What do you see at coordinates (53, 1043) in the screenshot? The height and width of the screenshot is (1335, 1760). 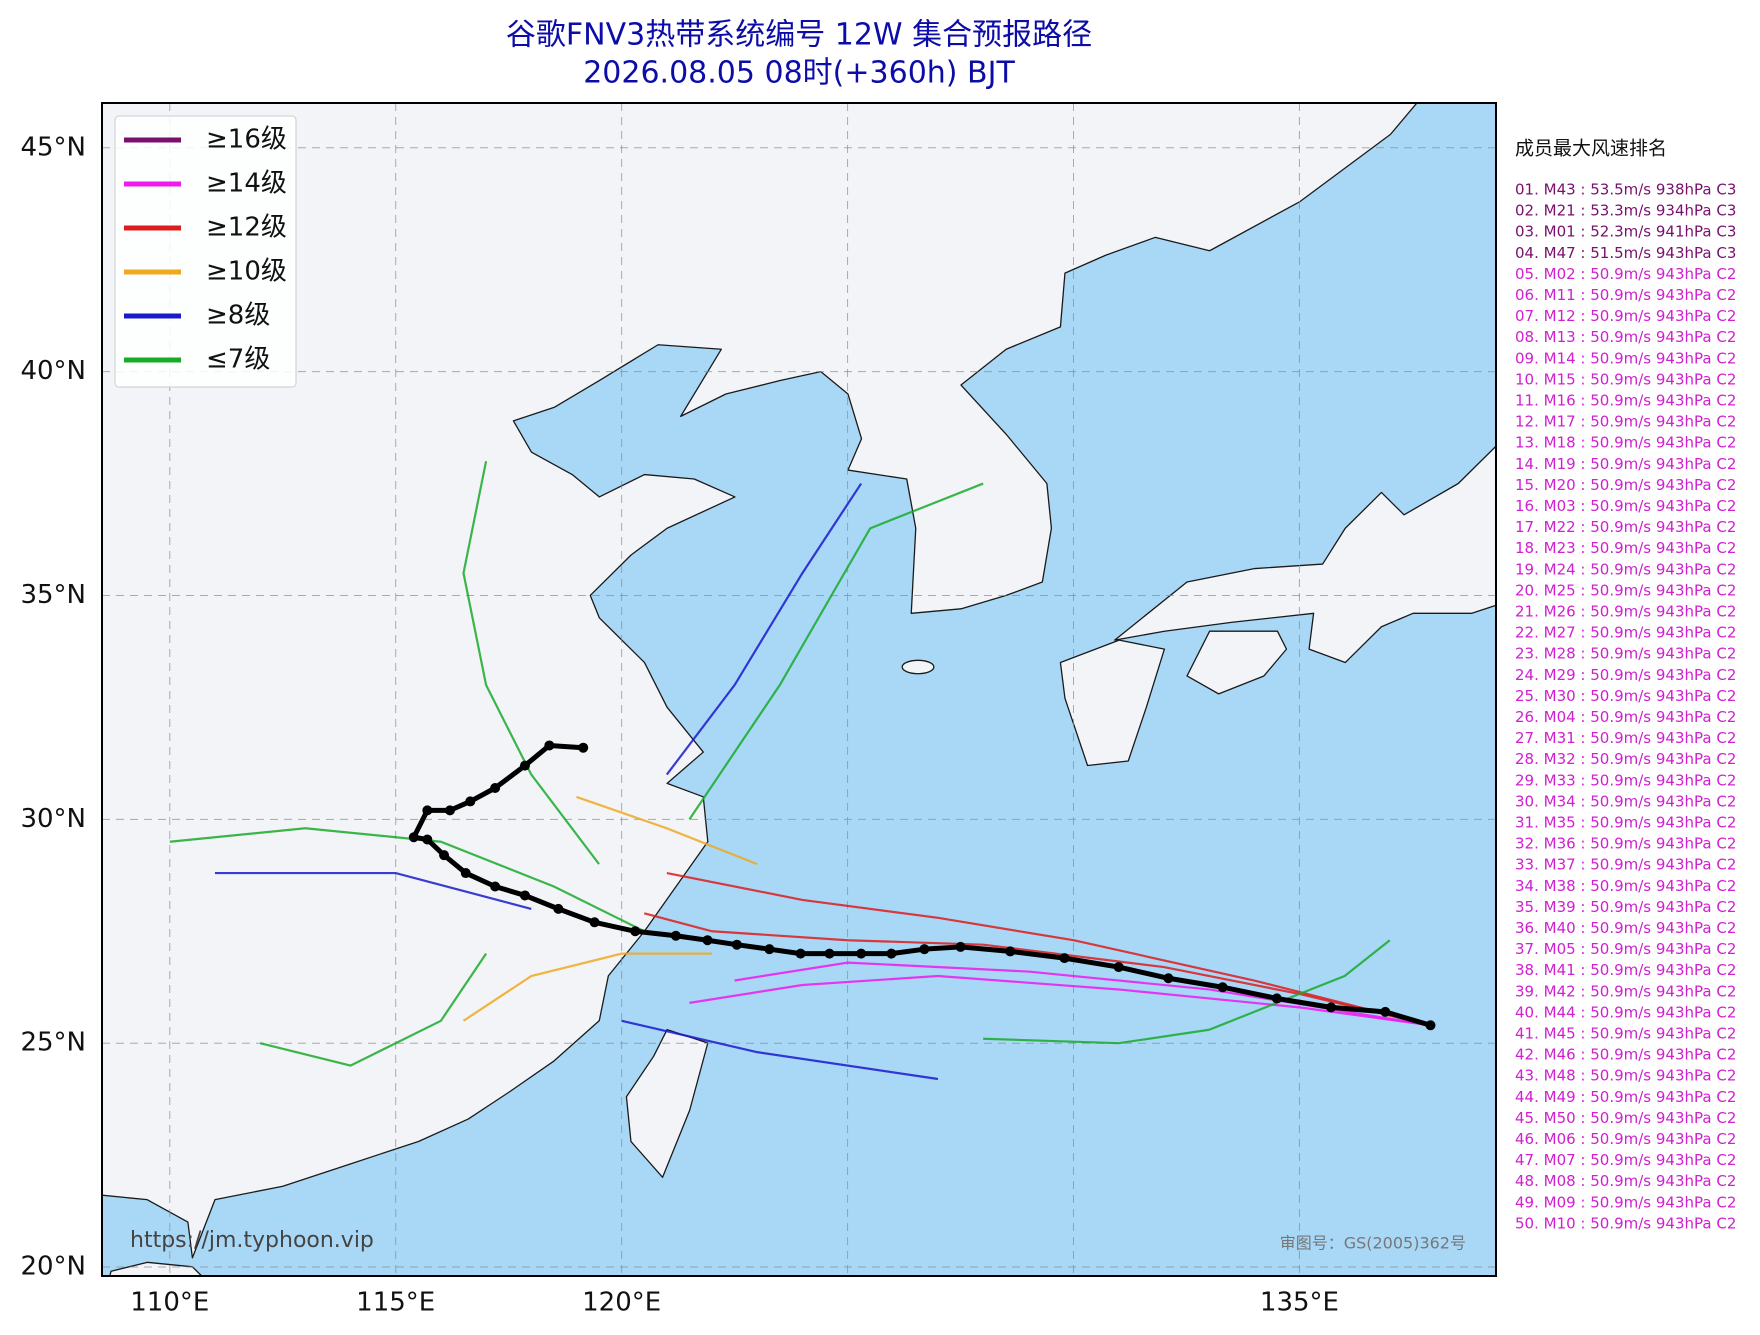 I see `y-tick-label: 25°N` at bounding box center [53, 1043].